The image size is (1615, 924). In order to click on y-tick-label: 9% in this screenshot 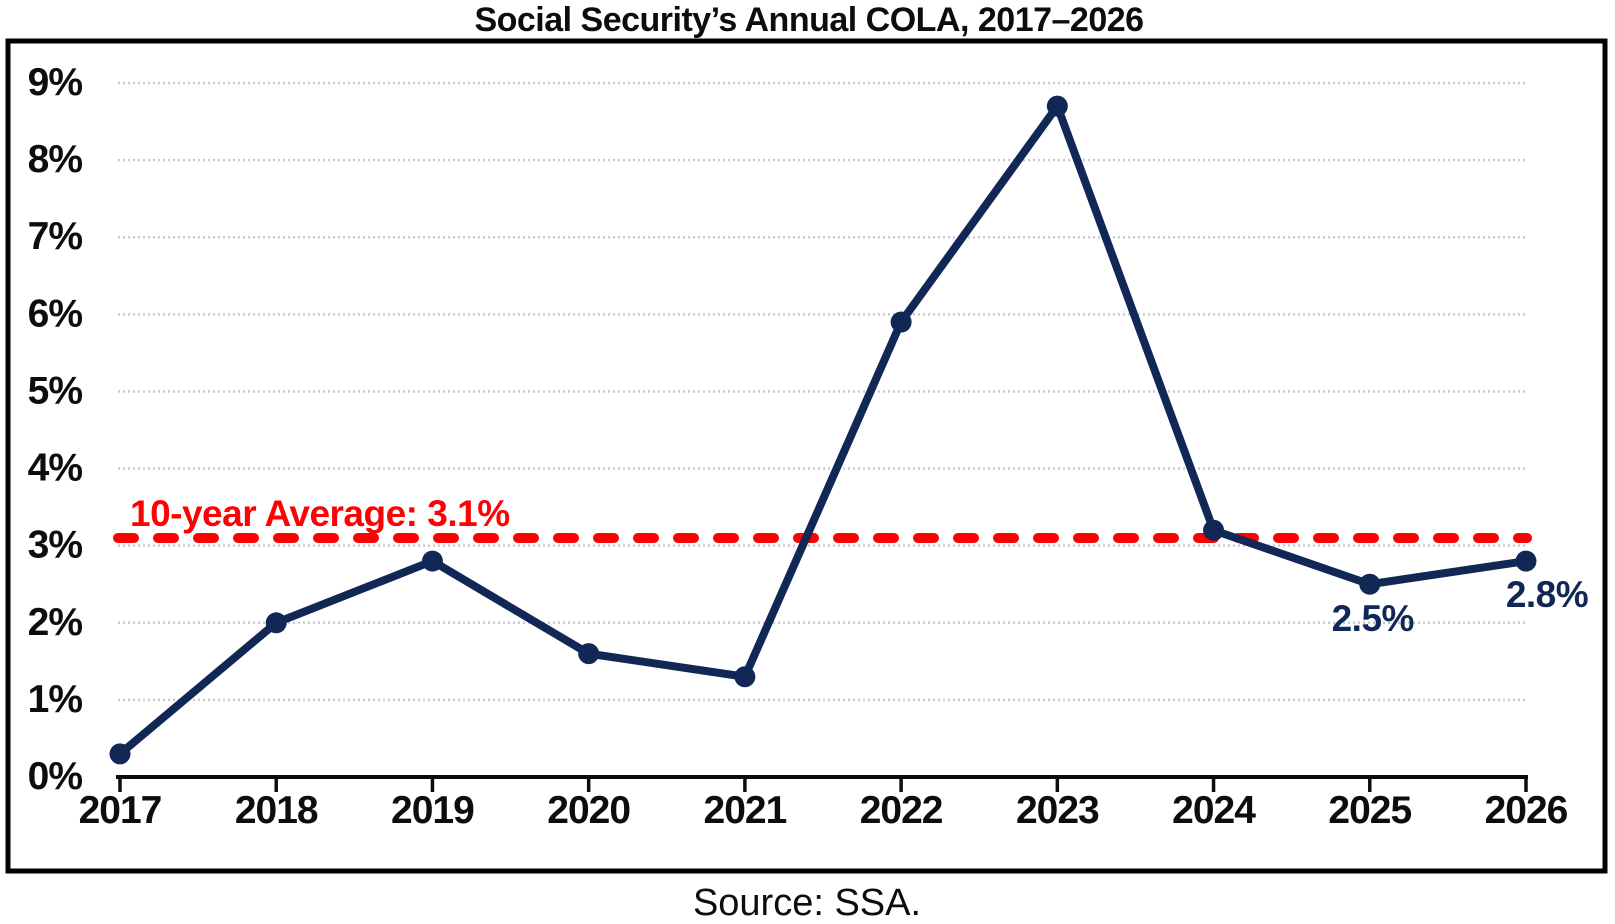, I will do `click(55, 82)`.